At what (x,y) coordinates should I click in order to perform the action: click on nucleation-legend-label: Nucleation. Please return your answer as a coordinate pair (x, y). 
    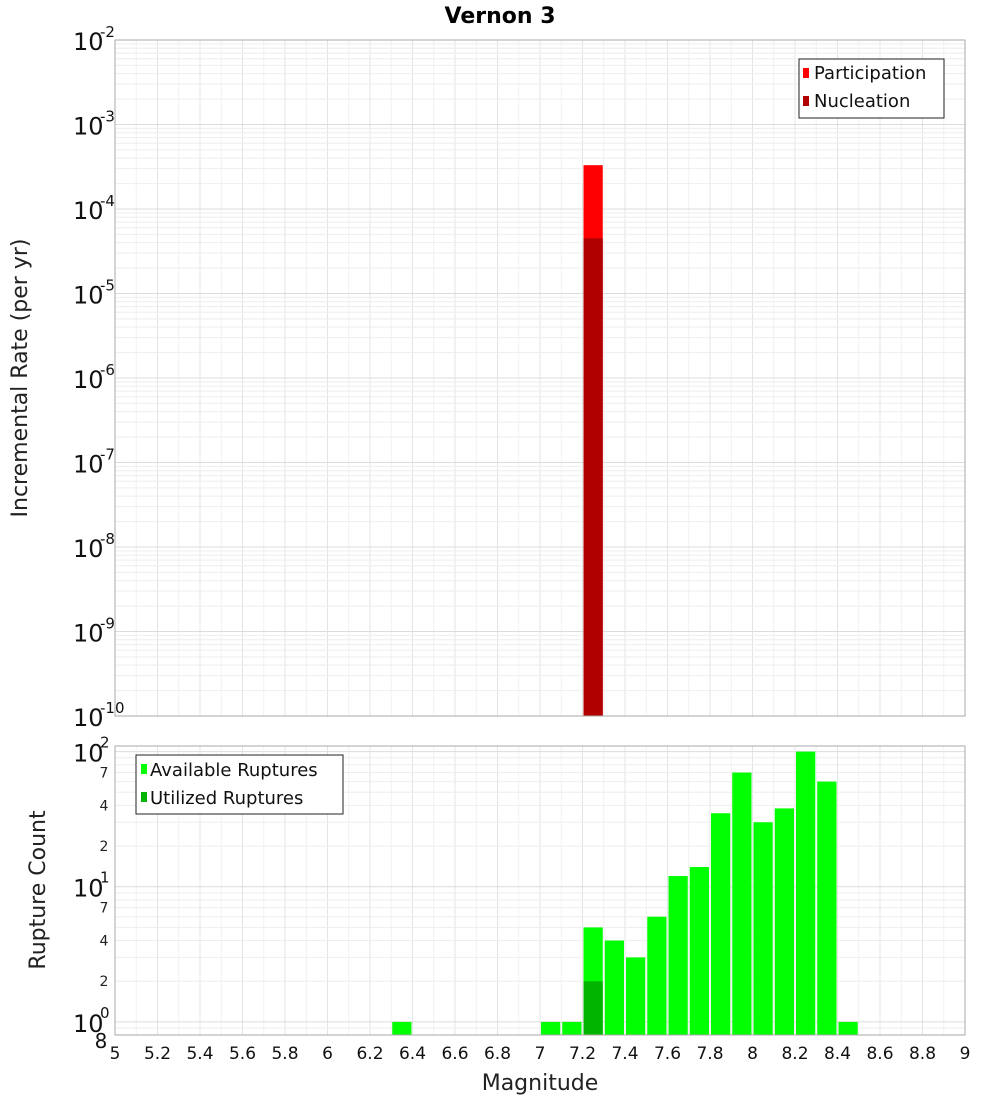
    Looking at the image, I should click on (862, 101).